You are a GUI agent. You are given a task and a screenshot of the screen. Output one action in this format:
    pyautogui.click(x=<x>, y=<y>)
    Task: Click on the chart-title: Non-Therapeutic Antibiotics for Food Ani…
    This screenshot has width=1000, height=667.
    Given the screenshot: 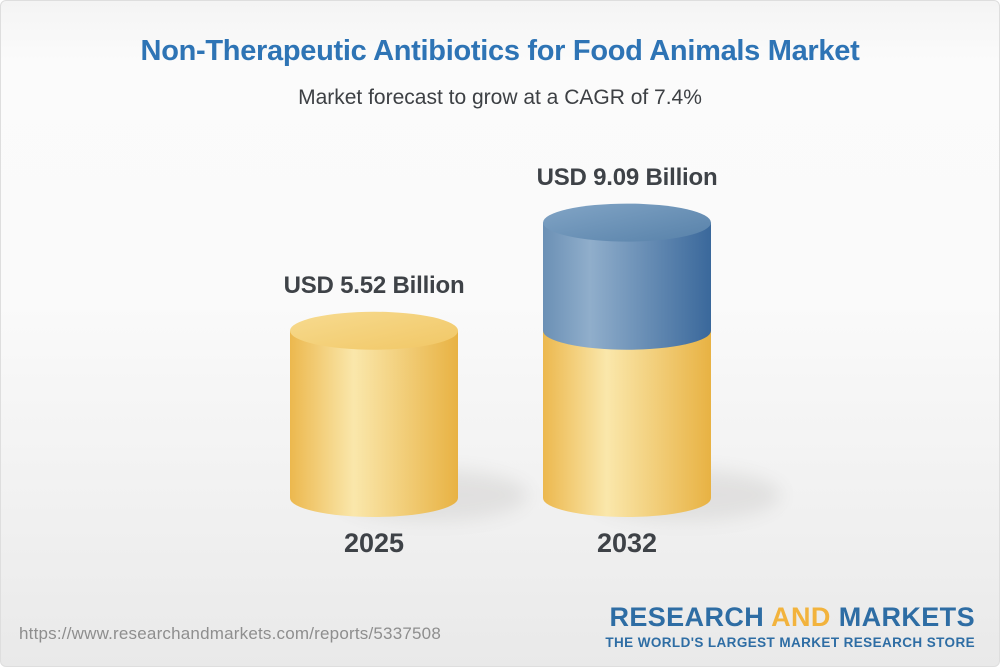 What is the action you would take?
    pyautogui.click(x=500, y=51)
    